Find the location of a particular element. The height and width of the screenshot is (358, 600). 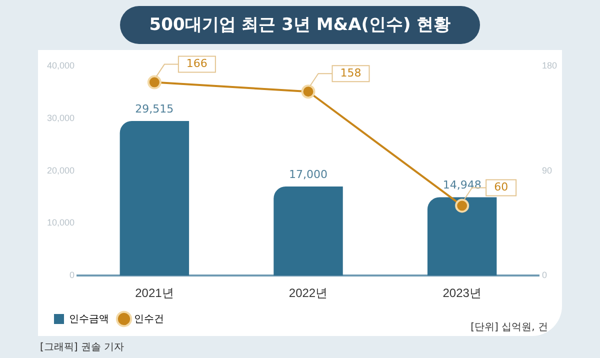

x-tick-label: 2021년 is located at coordinates (154, 293).